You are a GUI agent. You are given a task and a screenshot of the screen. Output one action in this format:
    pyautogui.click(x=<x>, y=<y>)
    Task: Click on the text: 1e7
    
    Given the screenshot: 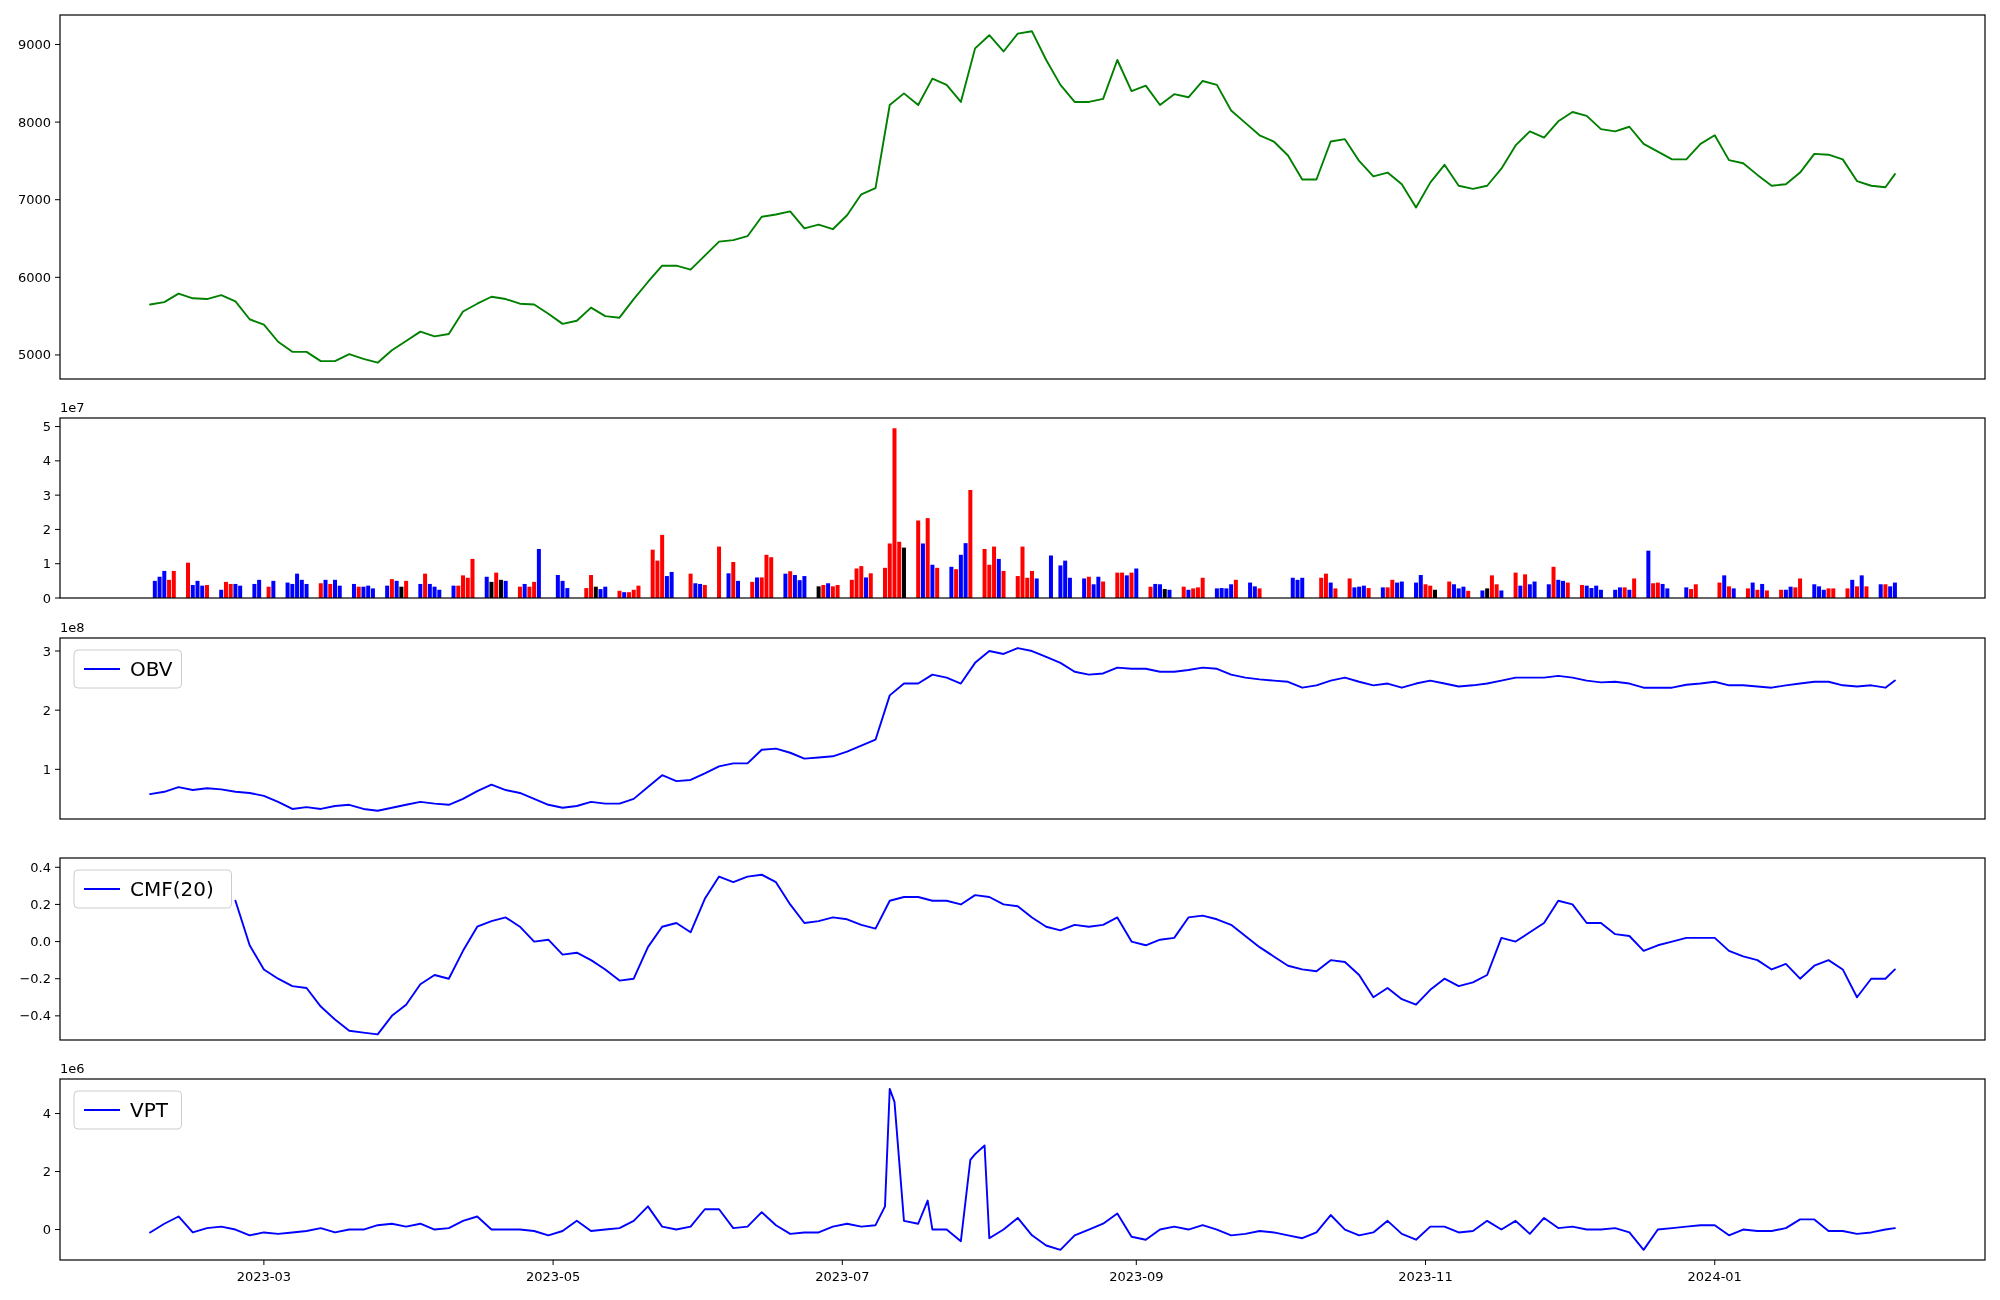 What is the action you would take?
    pyautogui.click(x=72, y=407)
    